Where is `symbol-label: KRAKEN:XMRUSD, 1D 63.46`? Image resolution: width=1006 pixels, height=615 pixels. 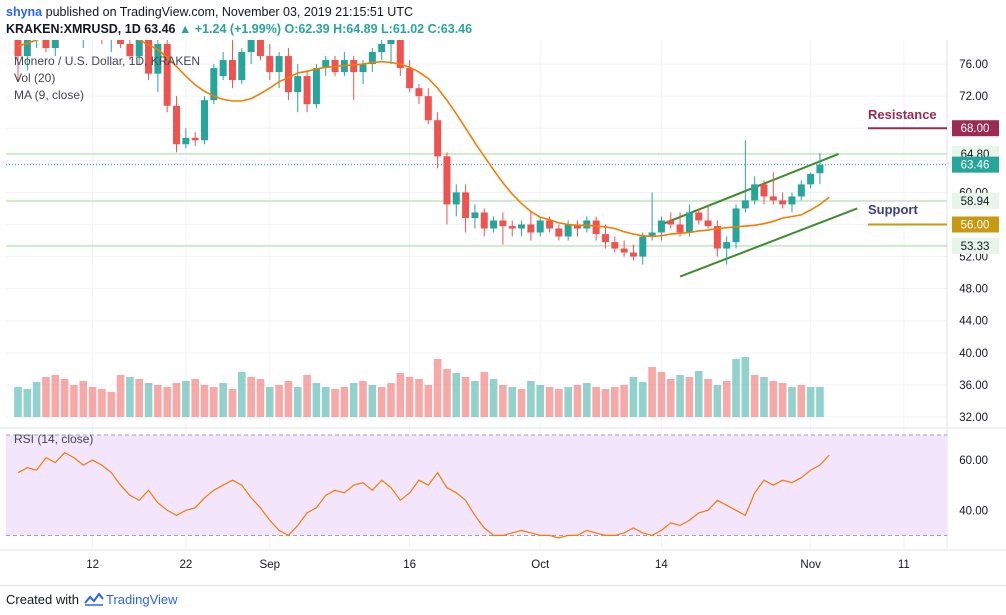 symbol-label: KRAKEN:XMRUSD, 1D 63.46 is located at coordinates (91, 29).